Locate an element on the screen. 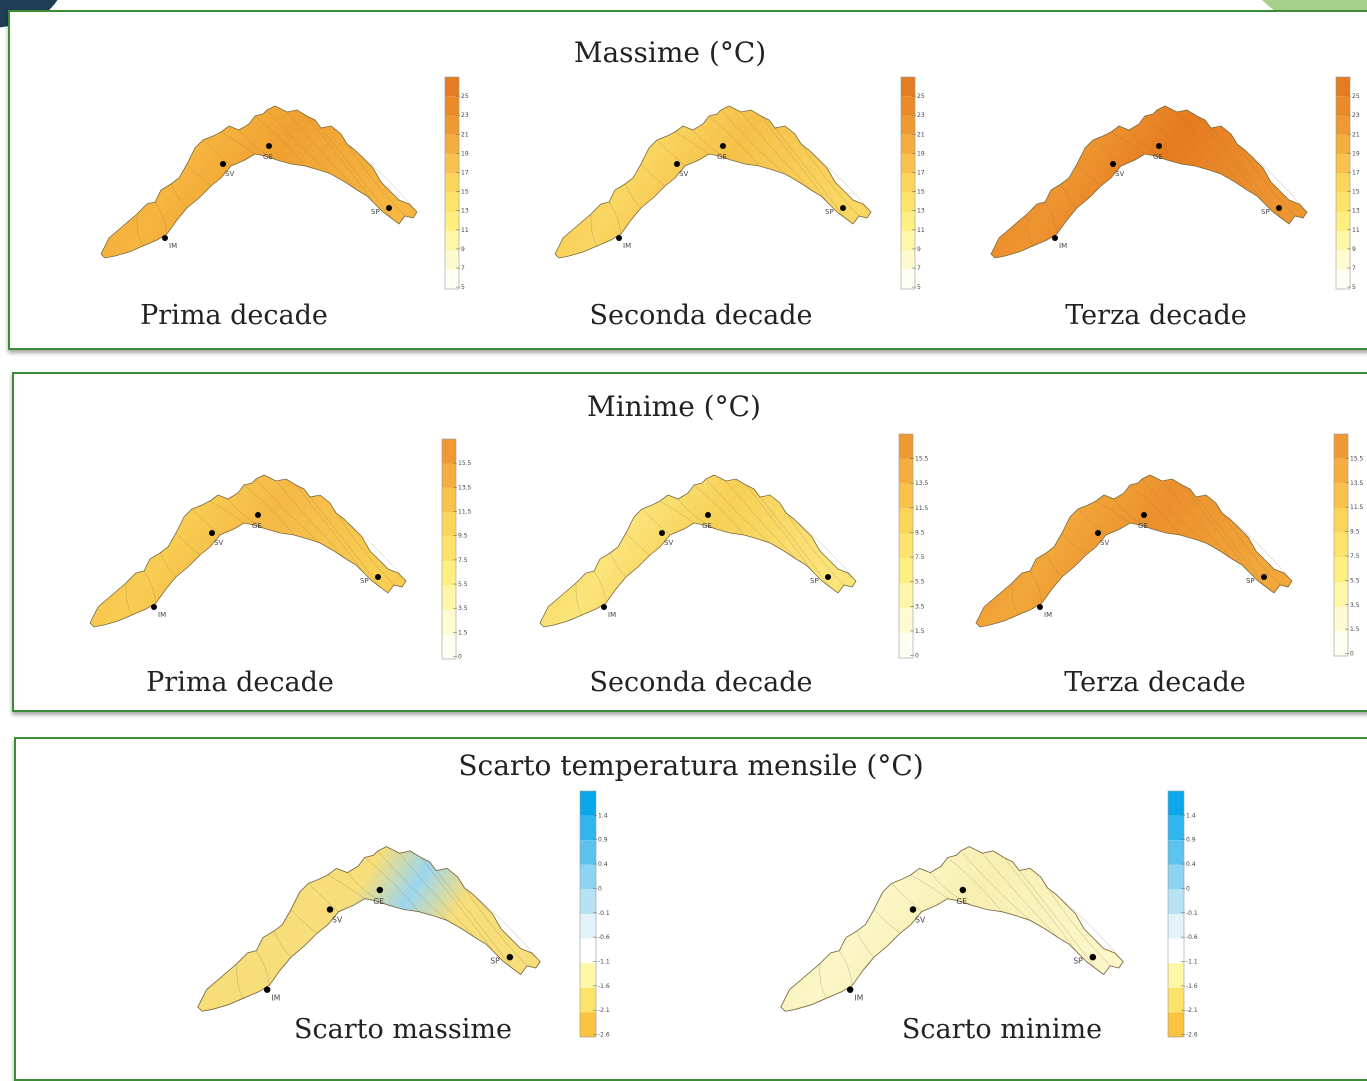  map-min-3: GE SV IM SP is located at coordinates (1134, 551).